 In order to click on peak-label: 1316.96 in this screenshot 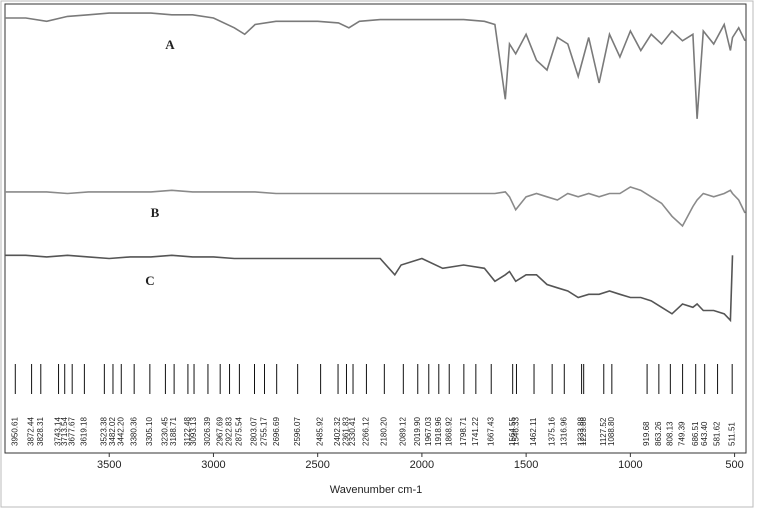, I will do `click(563, 431)`.